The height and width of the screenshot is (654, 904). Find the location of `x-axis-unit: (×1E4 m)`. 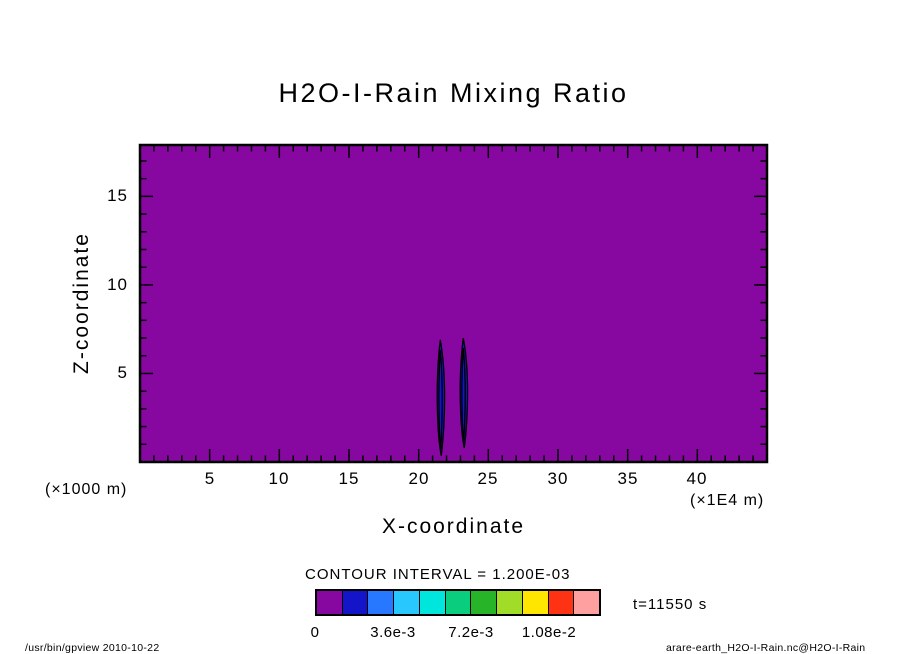

x-axis-unit: (×1E4 m) is located at coordinates (727, 500).